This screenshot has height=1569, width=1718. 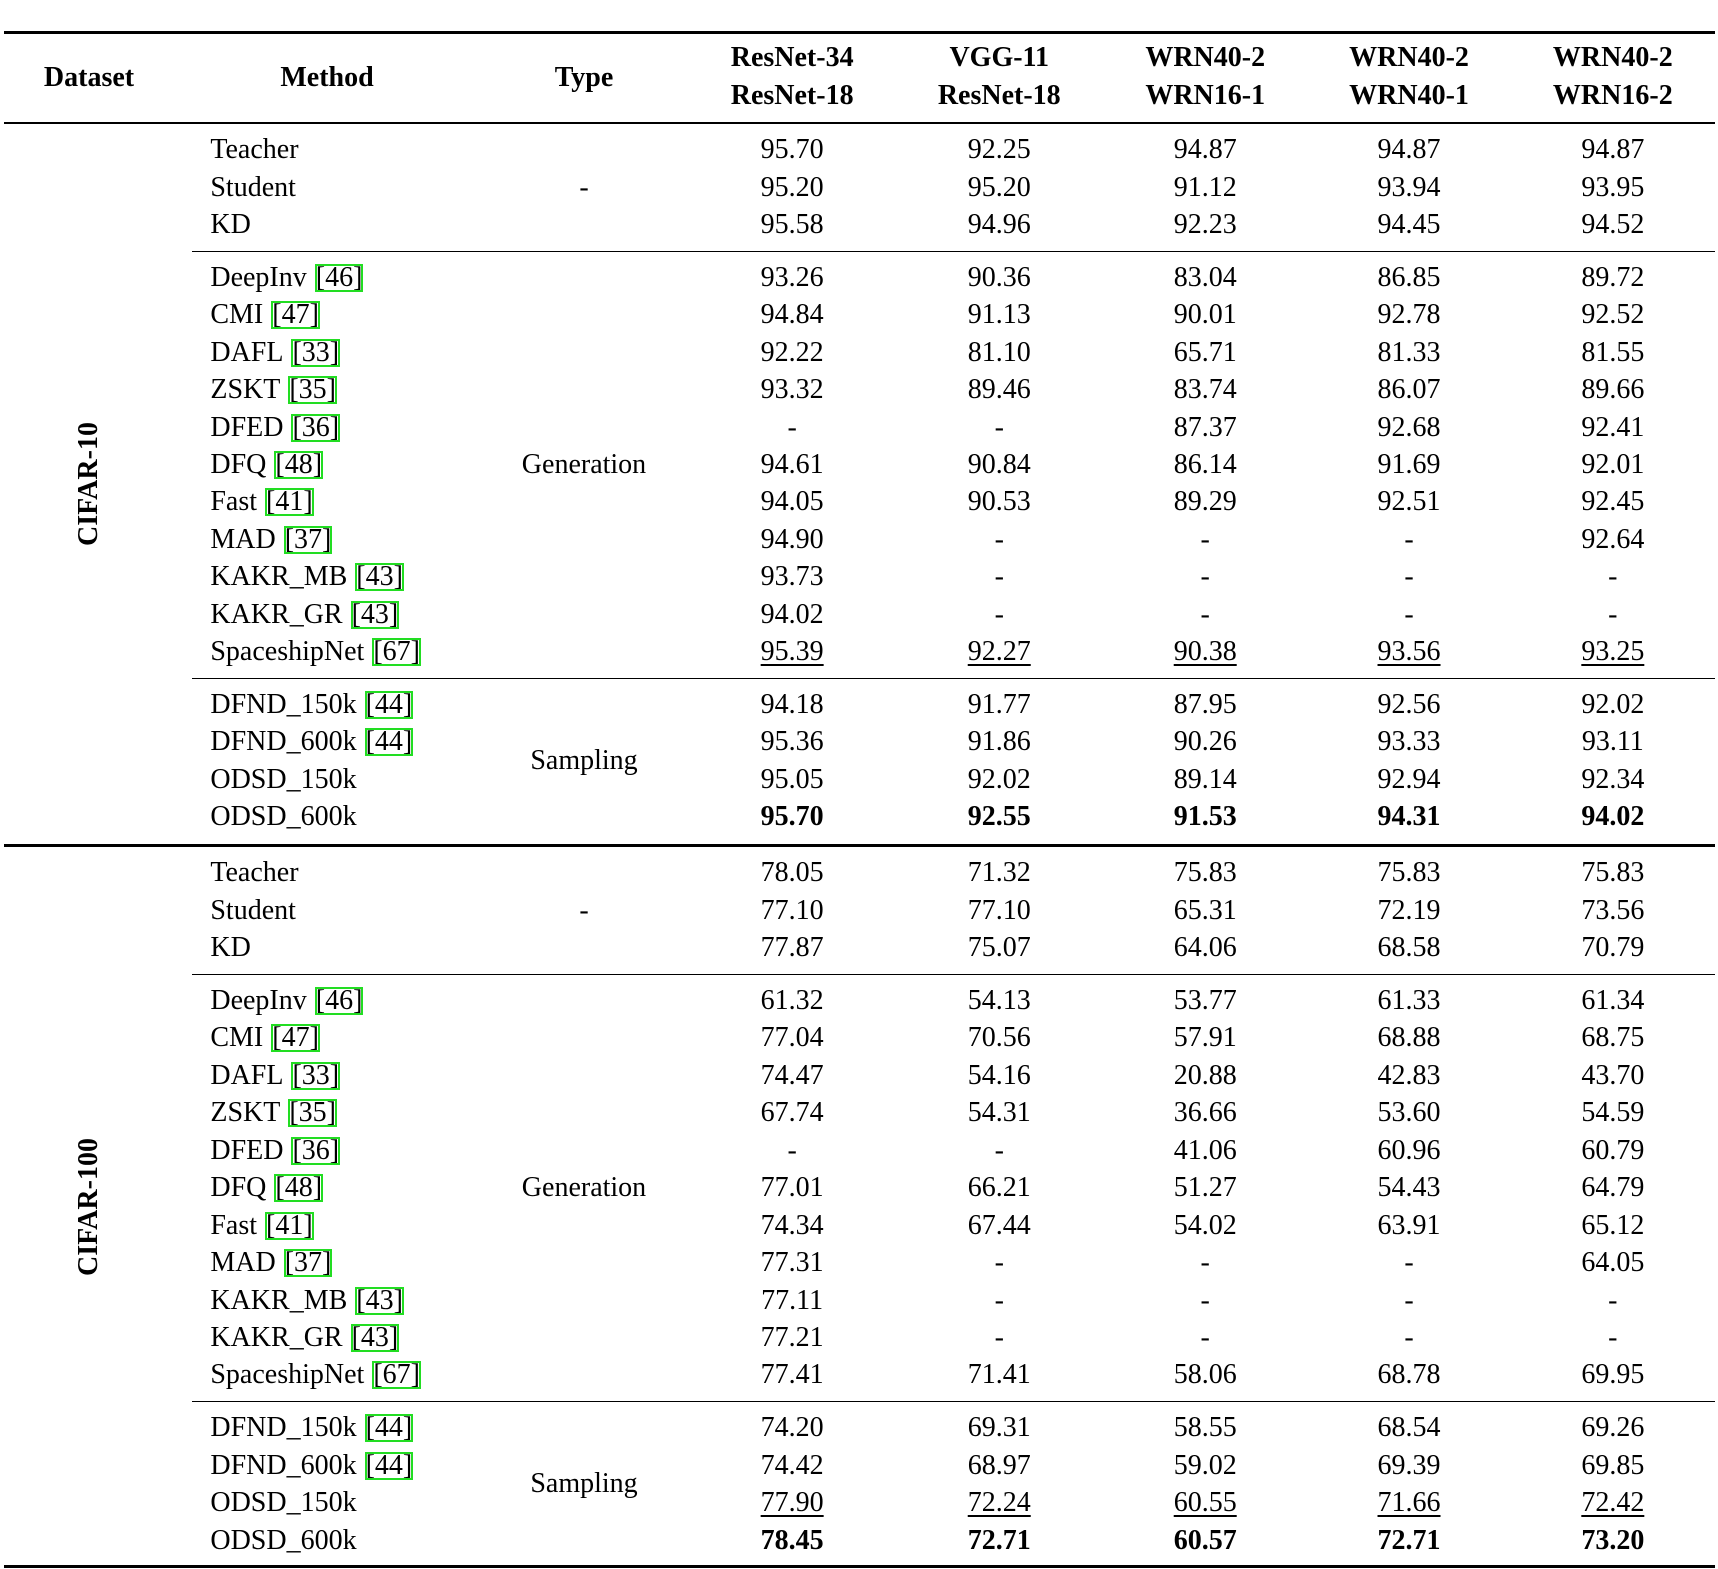 I want to click on method-name: ODSD_150k, so click(x=283, y=1503).